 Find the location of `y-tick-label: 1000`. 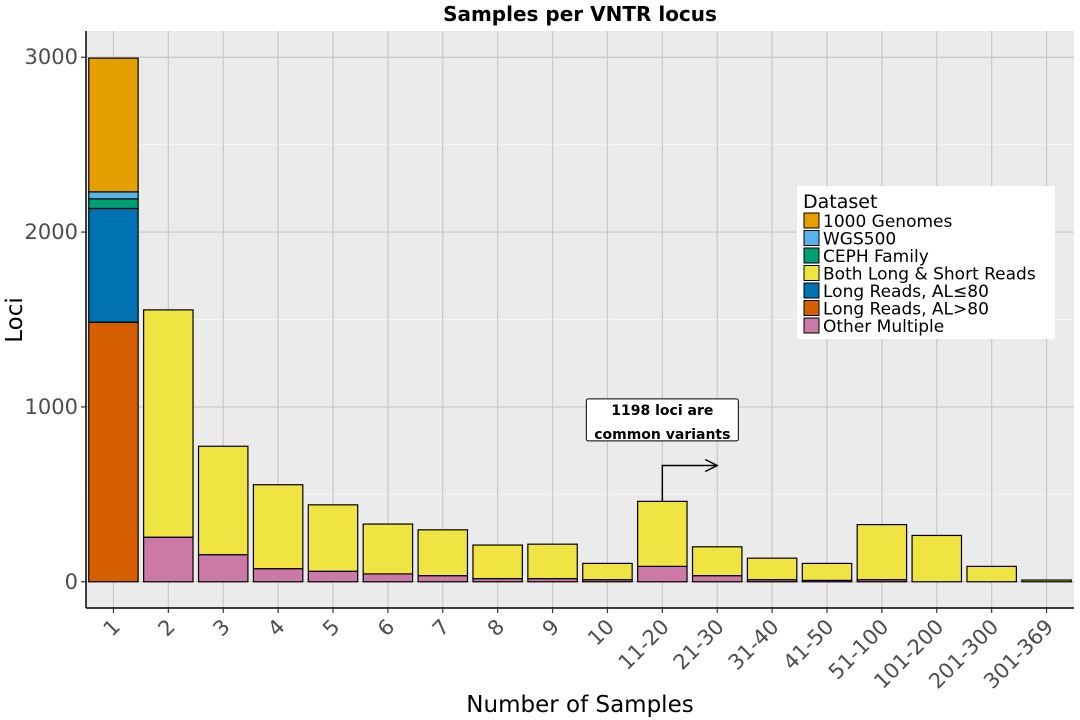

y-tick-label: 1000 is located at coordinates (51, 407).